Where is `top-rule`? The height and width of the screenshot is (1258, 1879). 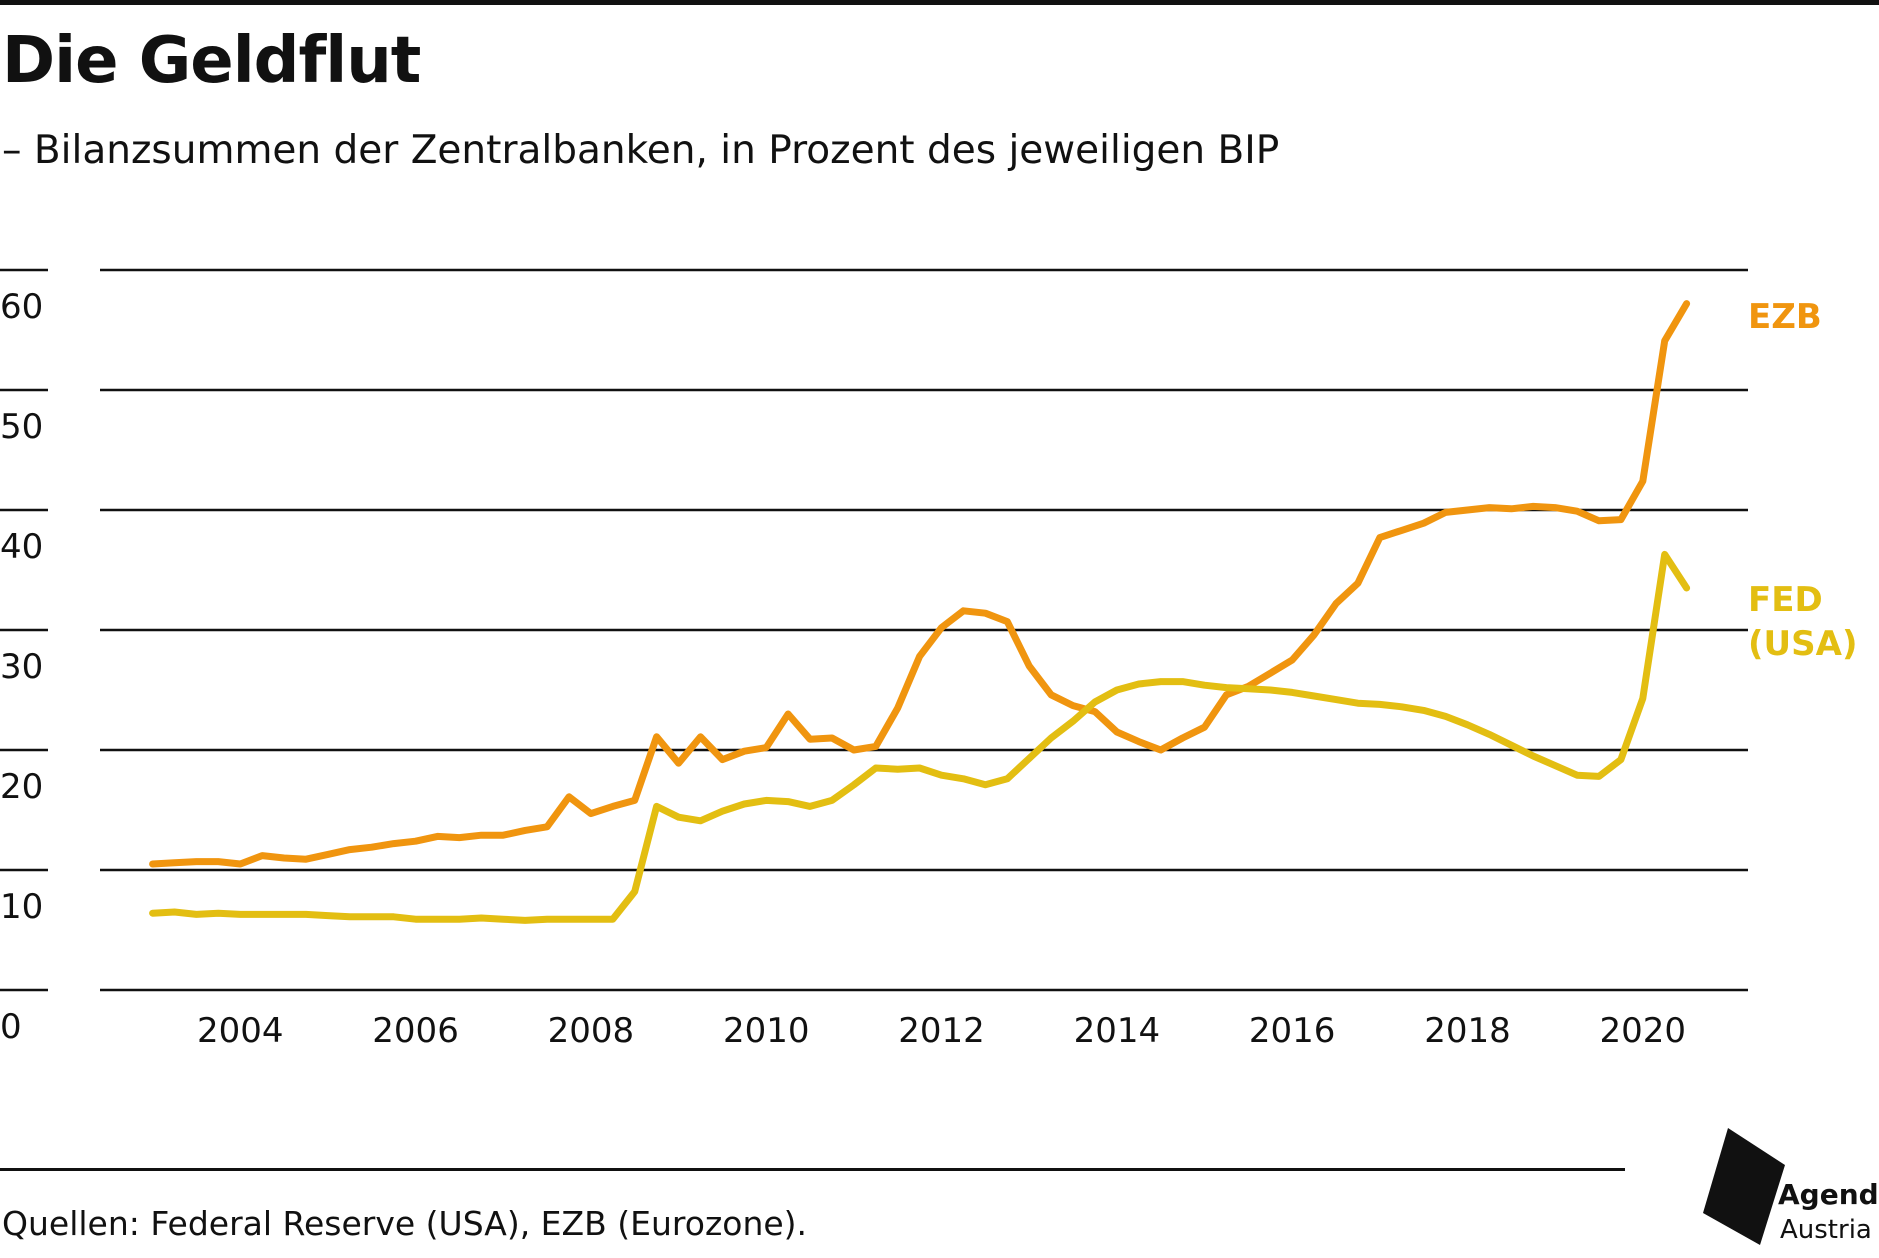 top-rule is located at coordinates (939, 2).